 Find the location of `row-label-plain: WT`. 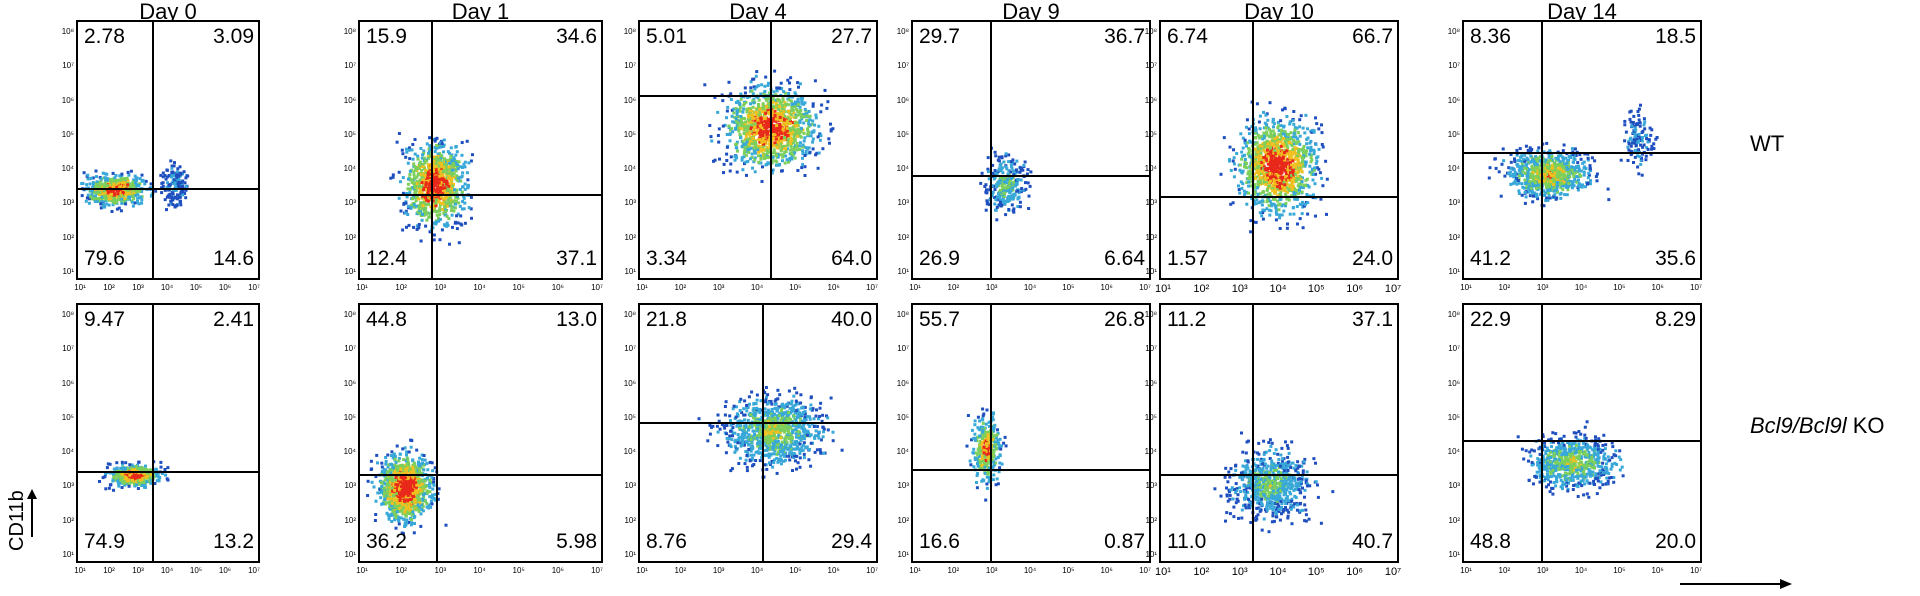

row-label-plain: WT is located at coordinates (1767, 143).